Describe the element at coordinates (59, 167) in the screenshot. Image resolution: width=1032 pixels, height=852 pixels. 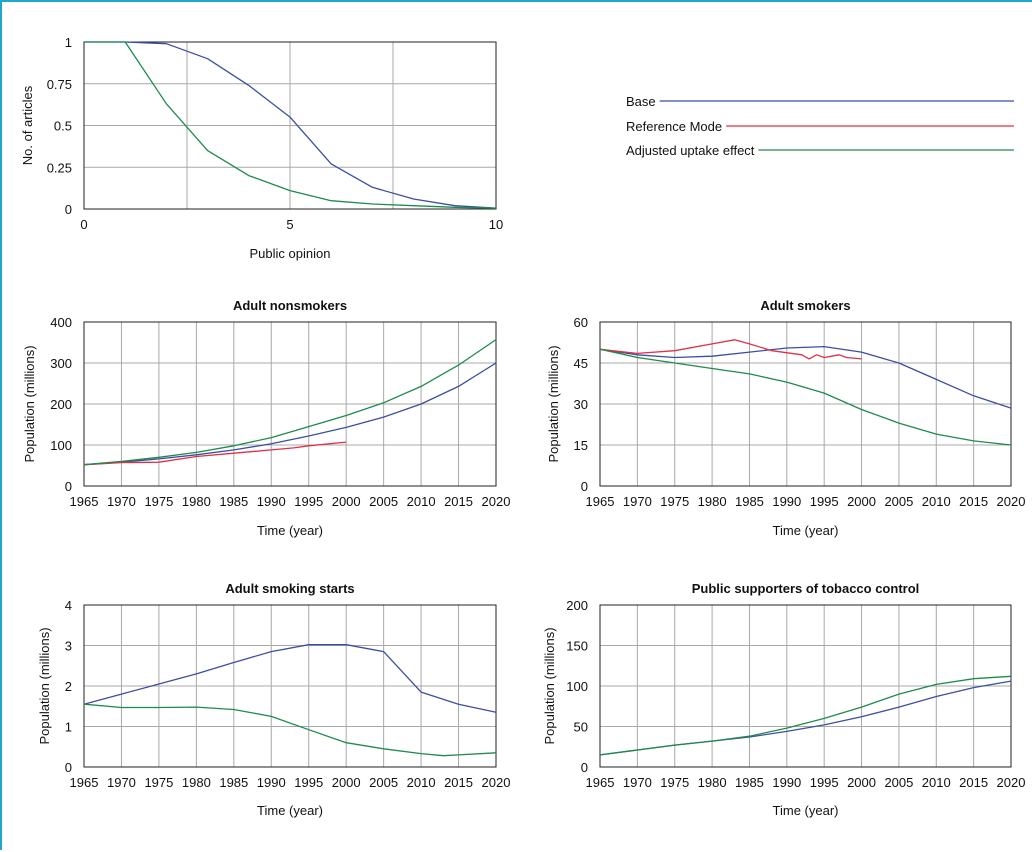
I see `y-tick-label: 0.25` at that location.